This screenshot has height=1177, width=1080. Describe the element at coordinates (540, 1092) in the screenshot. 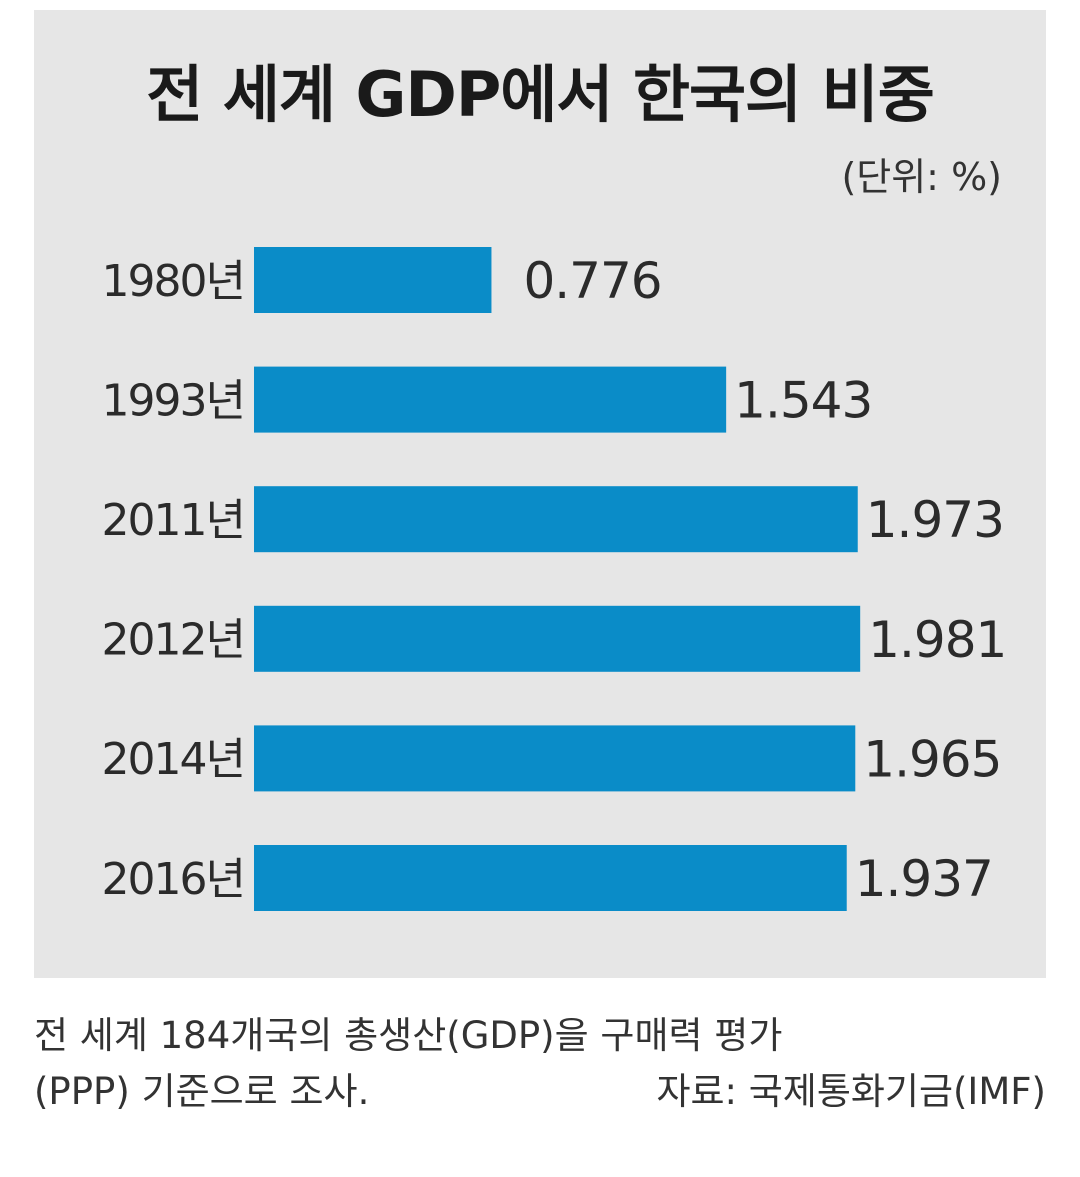

I see `footnote-line-2-row: (PPP) 기준으로 조사. 자료: 국제통화기금(IMF)` at that location.